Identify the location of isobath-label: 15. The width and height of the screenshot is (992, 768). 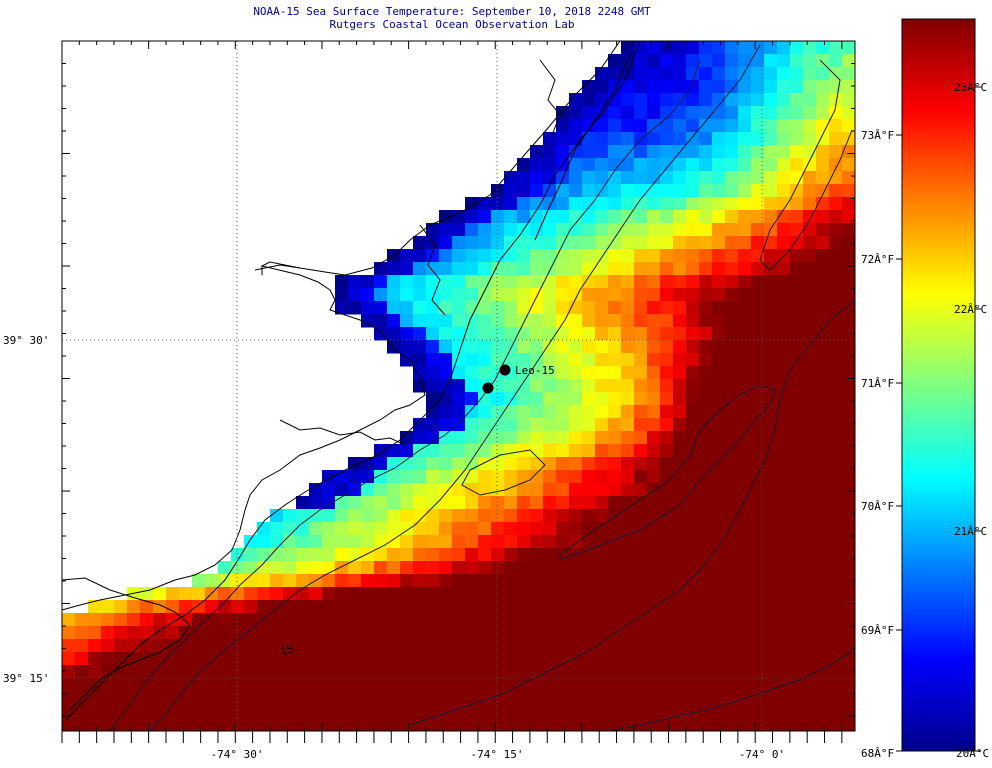
(287, 650).